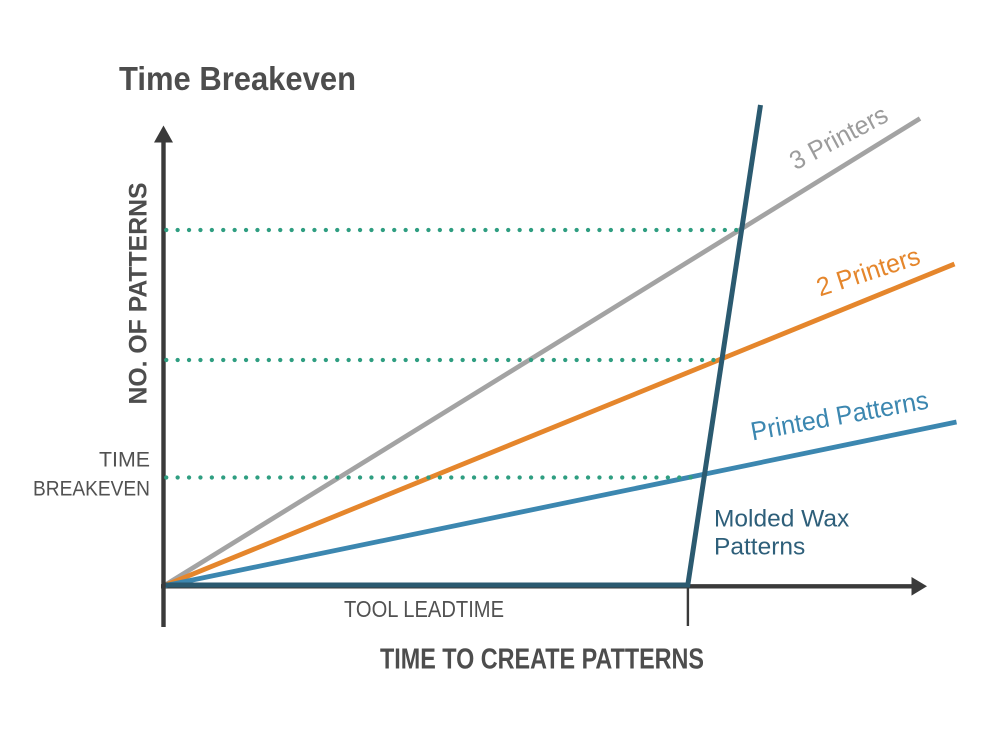 The height and width of the screenshot is (733, 1000). What do you see at coordinates (124, 460) in the screenshot?
I see `svg-text: TIME` at bounding box center [124, 460].